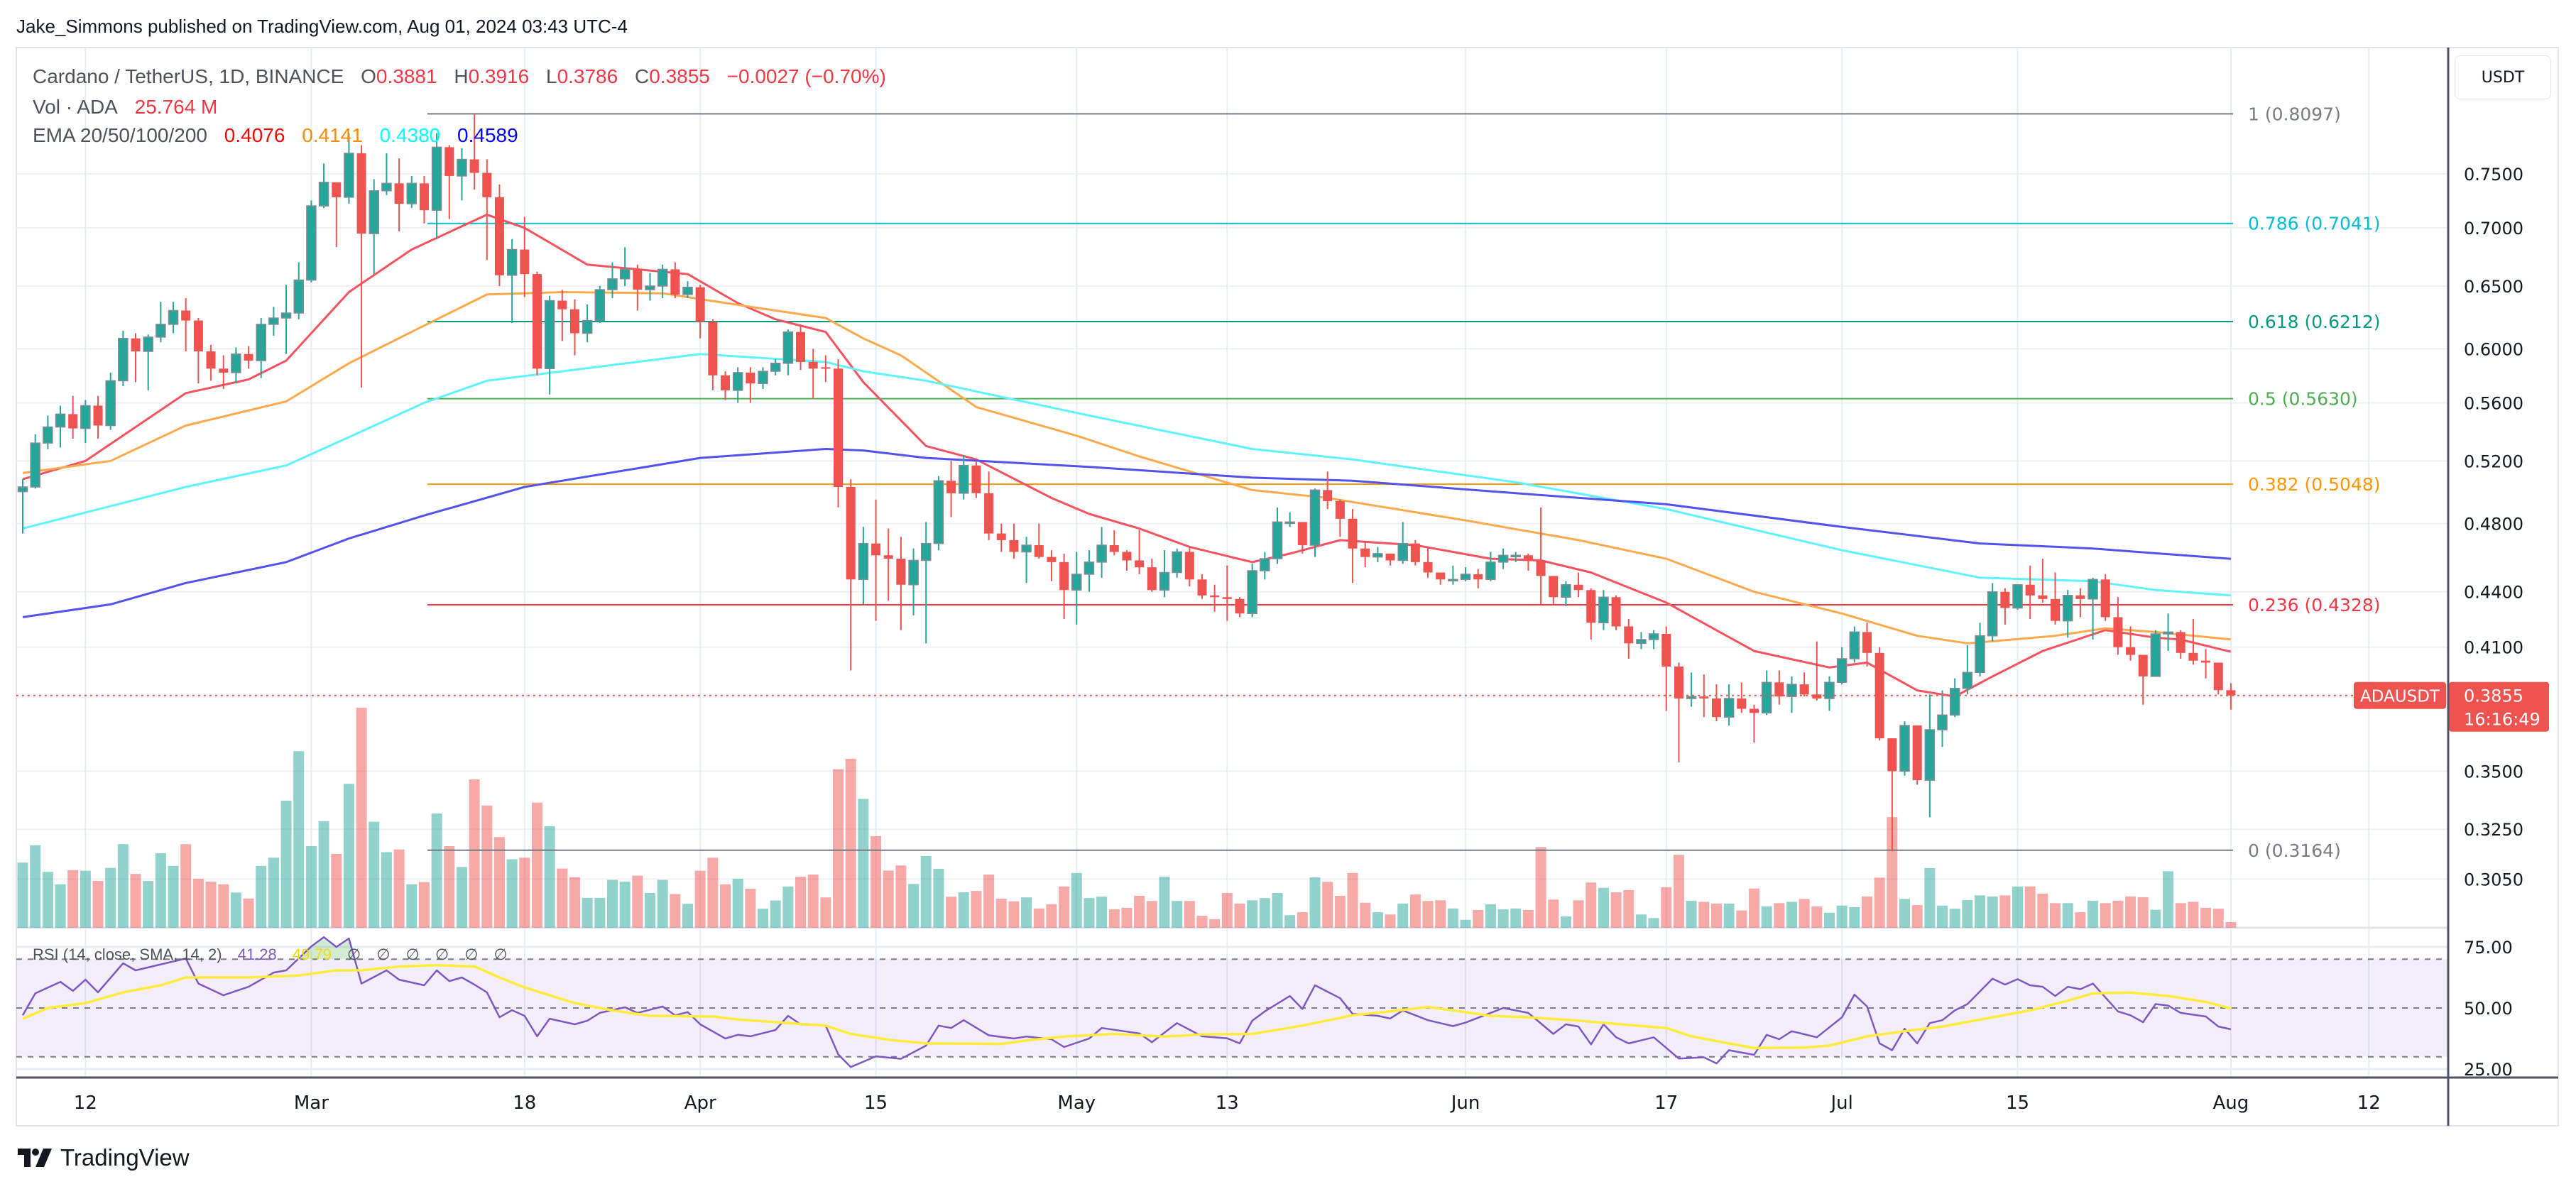  What do you see at coordinates (2493, 287) in the screenshot?
I see `price-tick-label: 0.6500` at bounding box center [2493, 287].